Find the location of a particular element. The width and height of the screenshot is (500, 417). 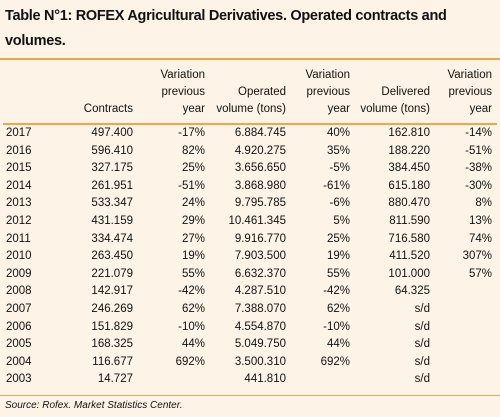

table-cell: 431.159 is located at coordinates (112, 220).